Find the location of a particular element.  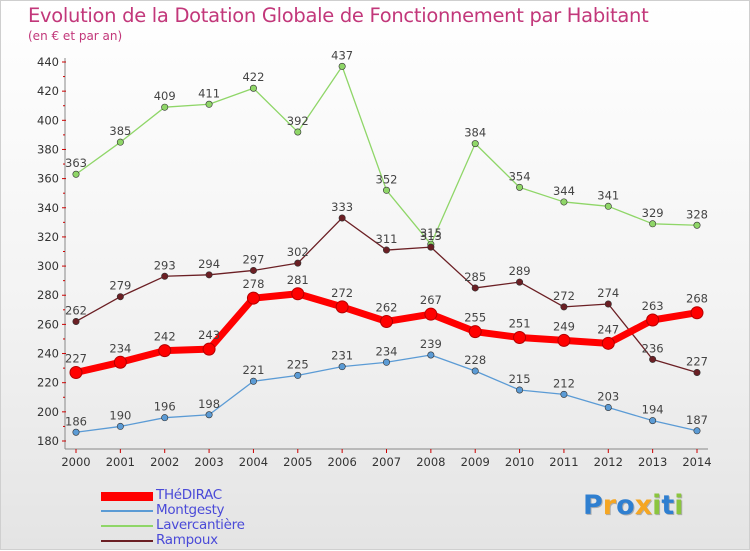

y-tick-label: 200 is located at coordinates (48, 412).